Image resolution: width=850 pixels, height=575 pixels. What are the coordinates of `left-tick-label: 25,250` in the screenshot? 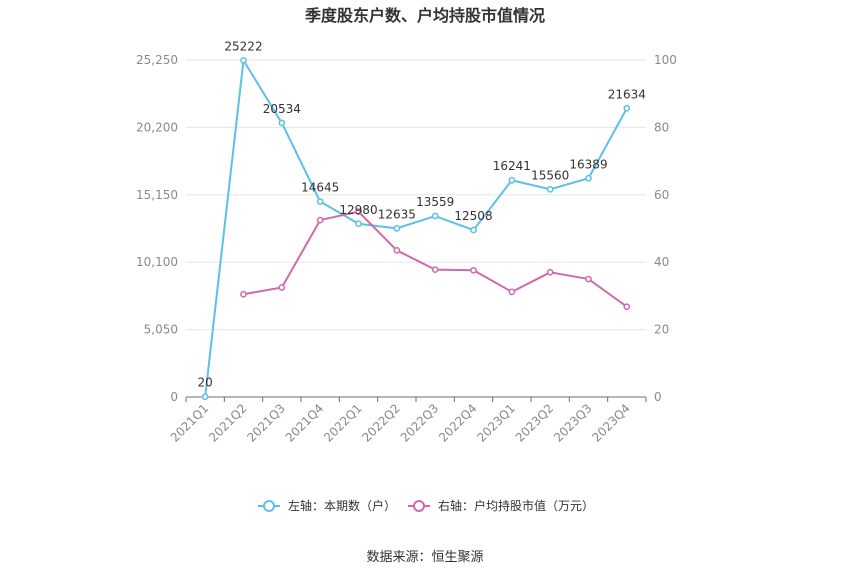 It's located at (157, 60).